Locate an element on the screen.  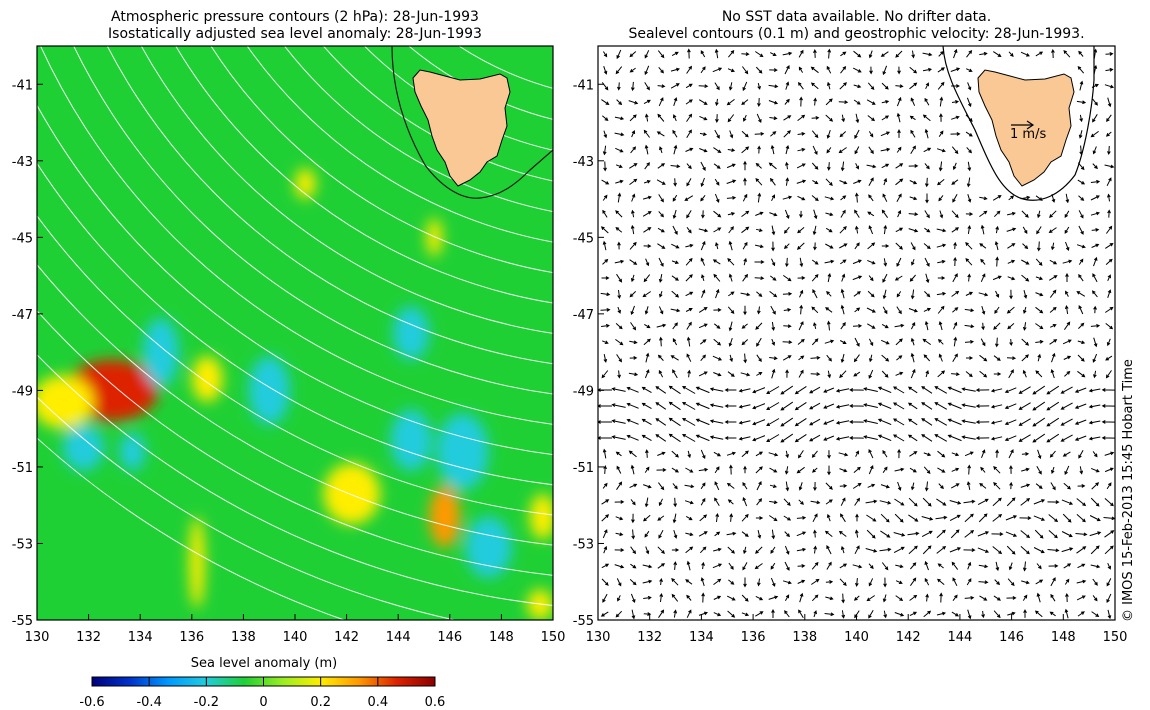
left-ytick-label: -45 is located at coordinates (22, 238).